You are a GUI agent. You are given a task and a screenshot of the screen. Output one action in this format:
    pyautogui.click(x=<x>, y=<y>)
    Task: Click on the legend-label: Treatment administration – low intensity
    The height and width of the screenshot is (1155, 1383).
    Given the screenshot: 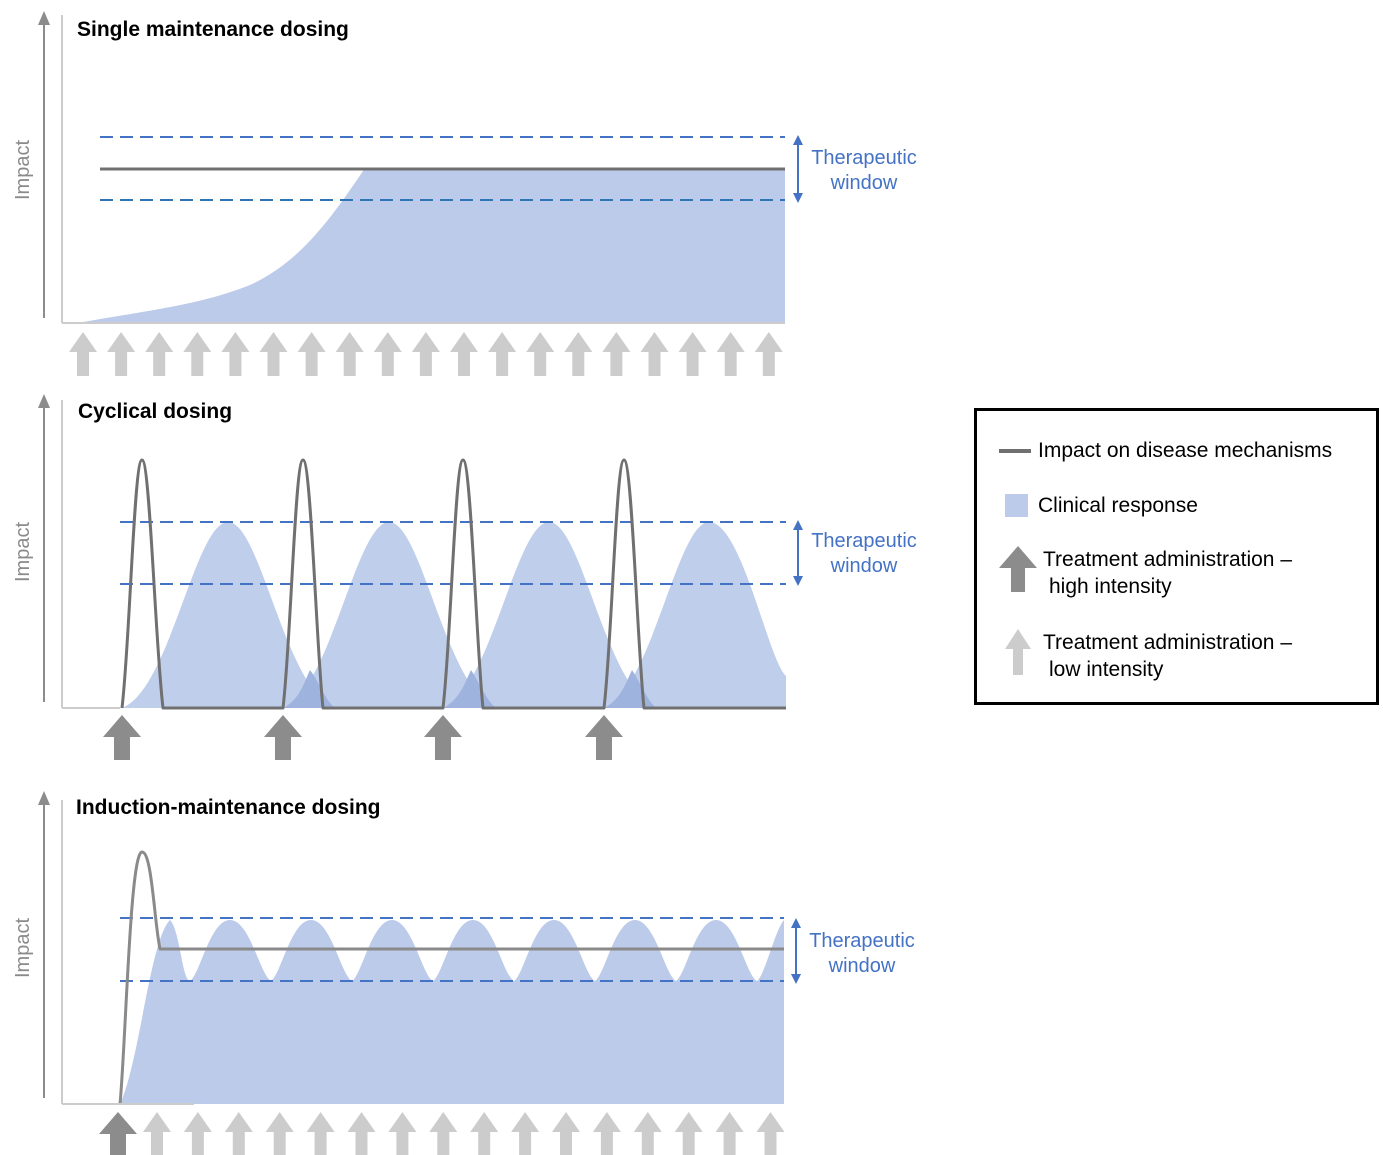 What is the action you would take?
    pyautogui.click(x=1167, y=656)
    